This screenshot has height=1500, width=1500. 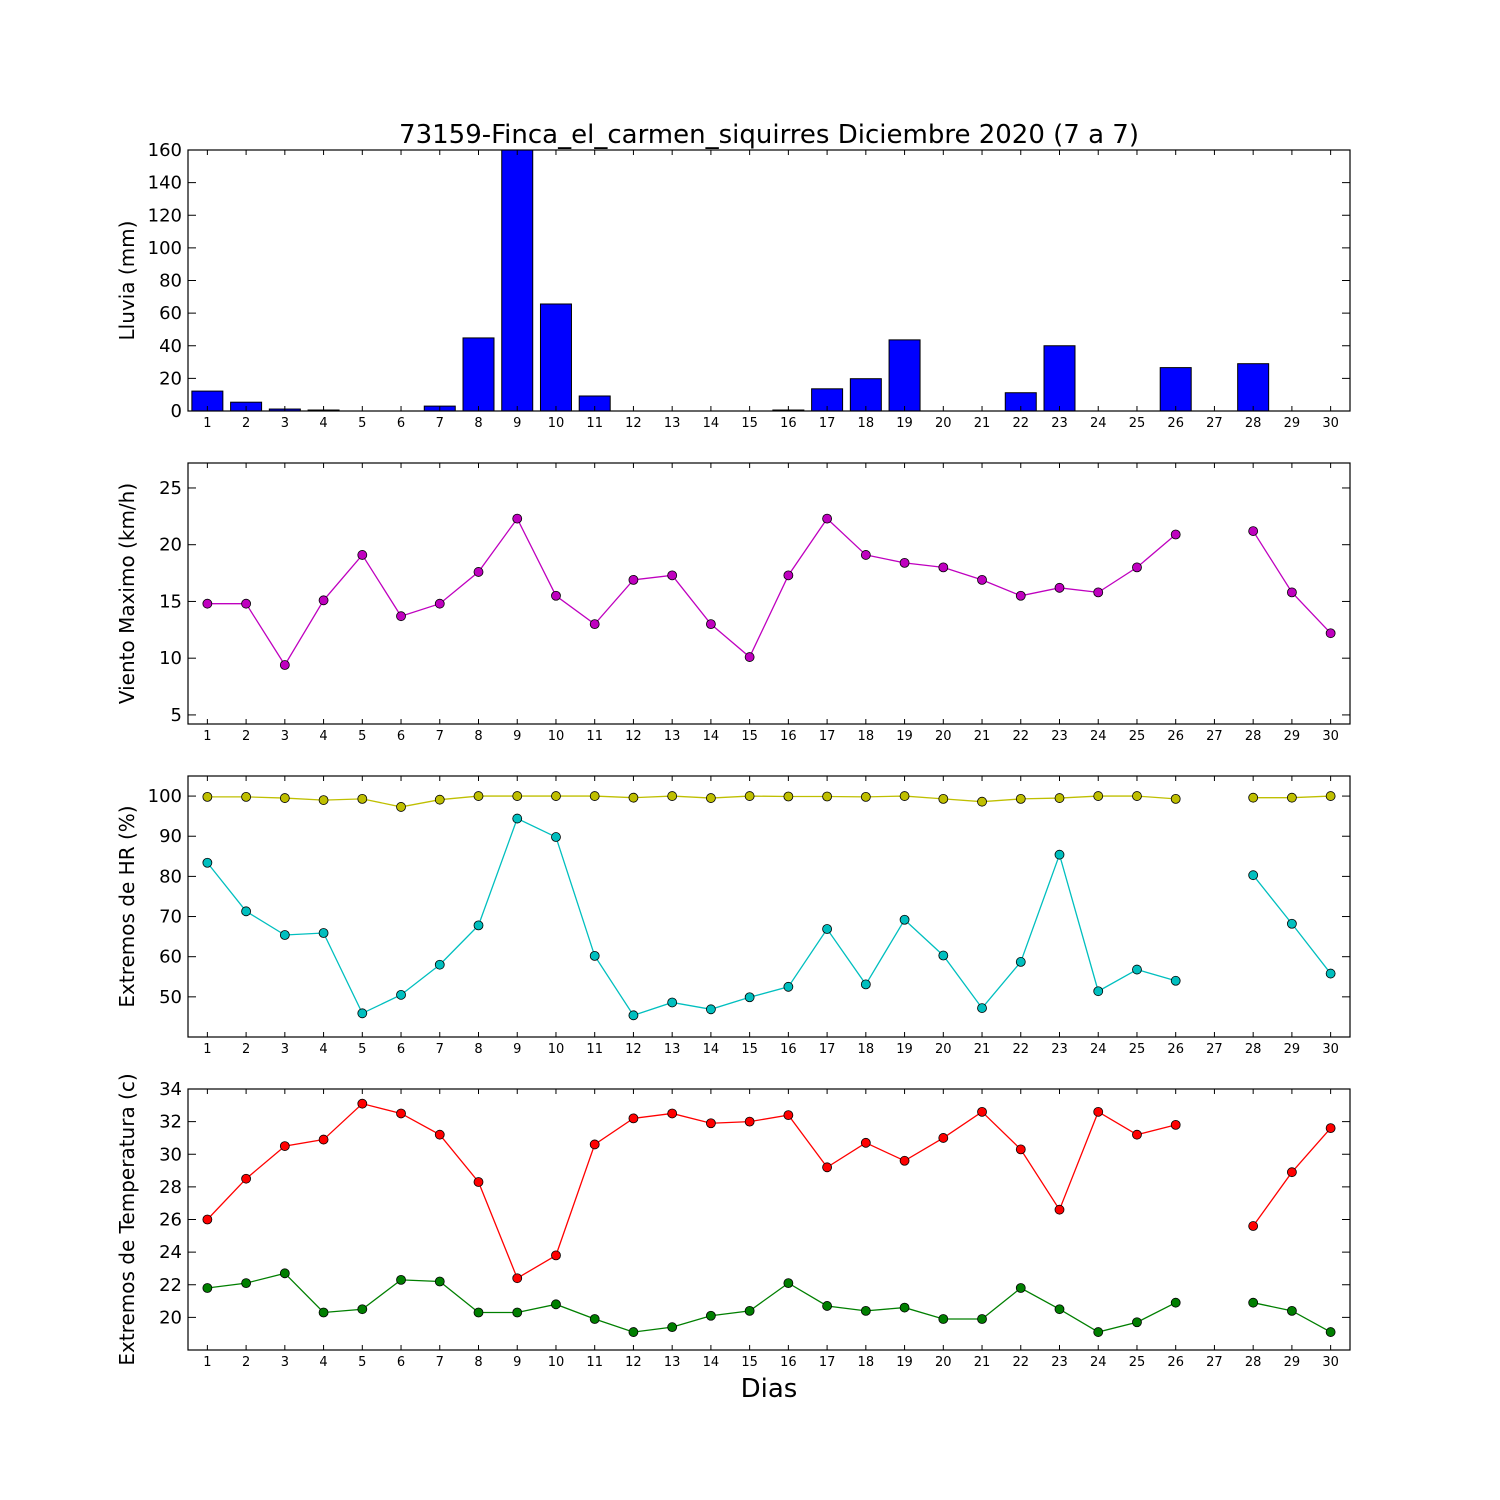 I want to click on y-tick-label: 25, so click(x=170, y=488).